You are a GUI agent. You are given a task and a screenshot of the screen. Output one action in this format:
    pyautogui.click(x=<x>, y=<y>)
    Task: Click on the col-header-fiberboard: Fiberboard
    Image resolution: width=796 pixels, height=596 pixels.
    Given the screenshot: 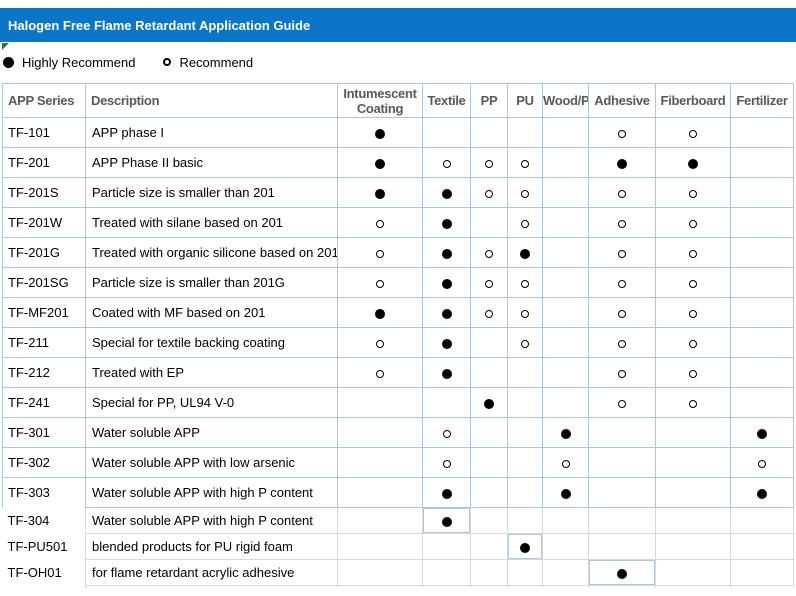 What is the action you would take?
    pyautogui.click(x=693, y=100)
    